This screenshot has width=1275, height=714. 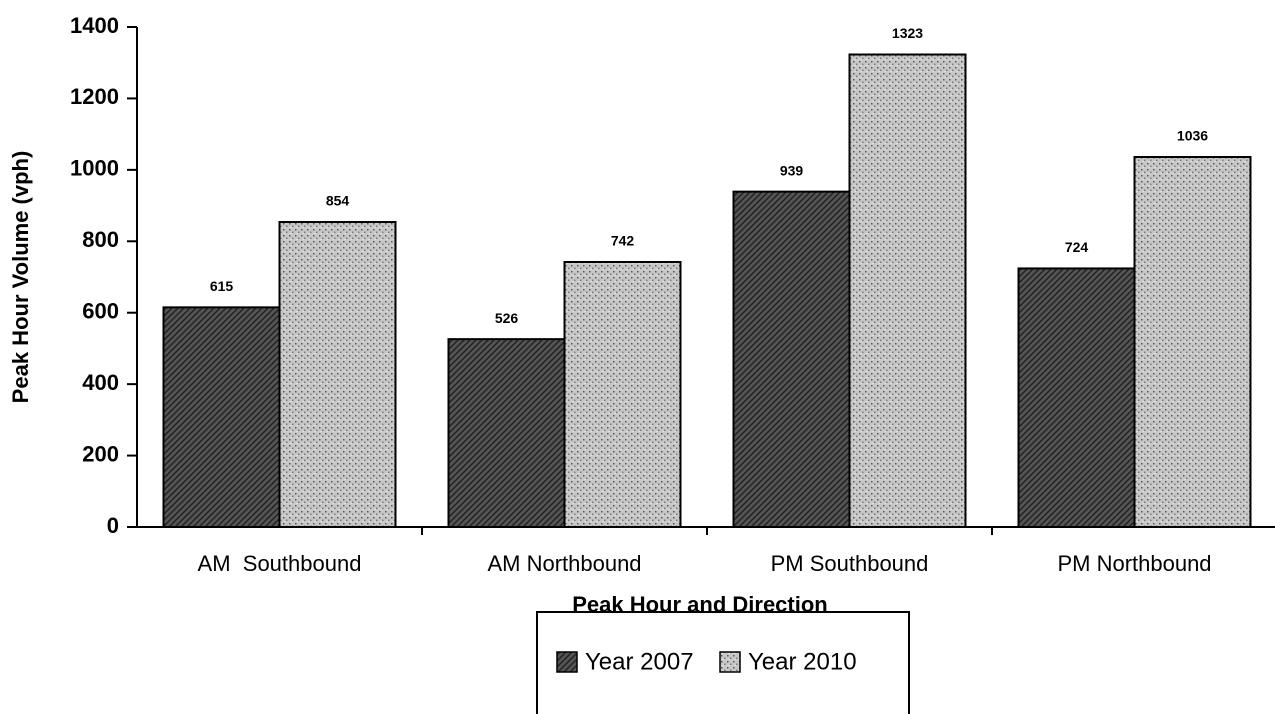 What do you see at coordinates (280, 563) in the screenshot?
I see `x-tick-label: AM Southbound` at bounding box center [280, 563].